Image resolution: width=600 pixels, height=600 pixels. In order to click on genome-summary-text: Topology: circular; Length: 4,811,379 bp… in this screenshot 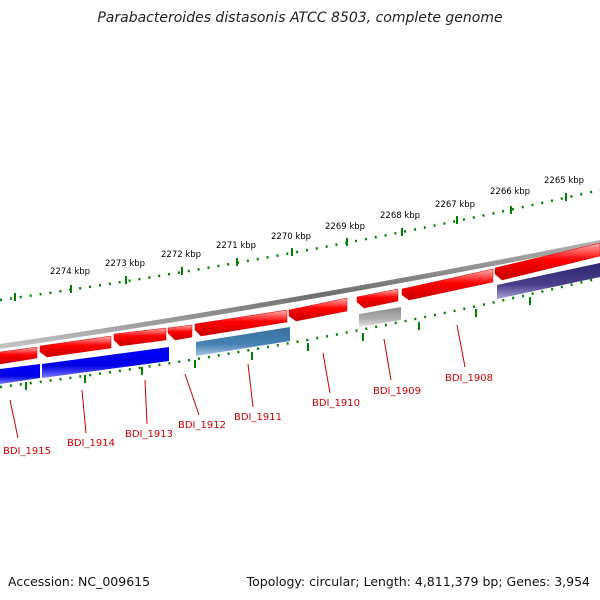, I will do `click(418, 581)`.